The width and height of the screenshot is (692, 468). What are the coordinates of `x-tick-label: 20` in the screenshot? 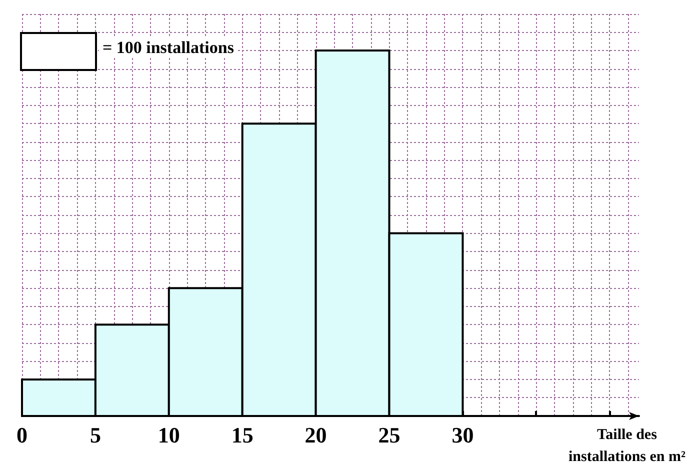 It's located at (315, 435).